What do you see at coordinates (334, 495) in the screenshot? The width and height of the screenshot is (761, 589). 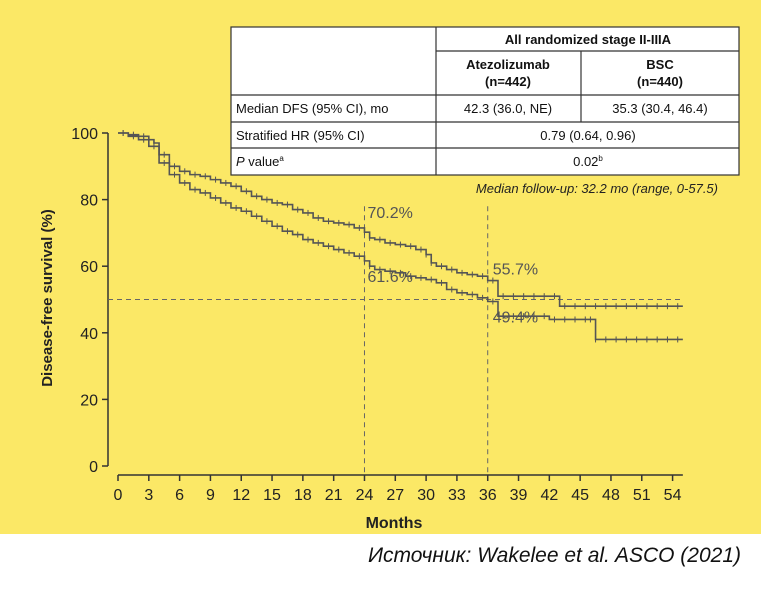 I see `x-tick-label: 21` at bounding box center [334, 495].